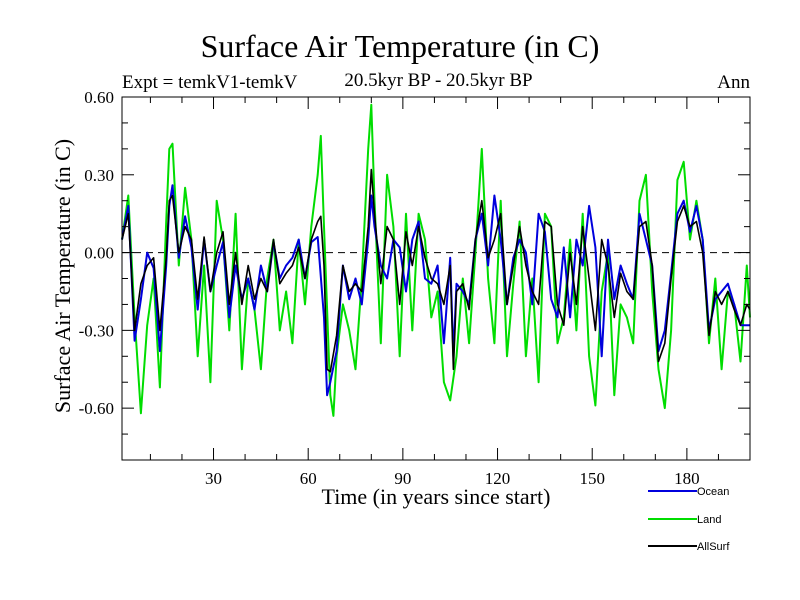 This screenshot has height=600, width=800. I want to click on period-label: 20.5kyr BP - 20.5kyr BP, so click(438, 80).